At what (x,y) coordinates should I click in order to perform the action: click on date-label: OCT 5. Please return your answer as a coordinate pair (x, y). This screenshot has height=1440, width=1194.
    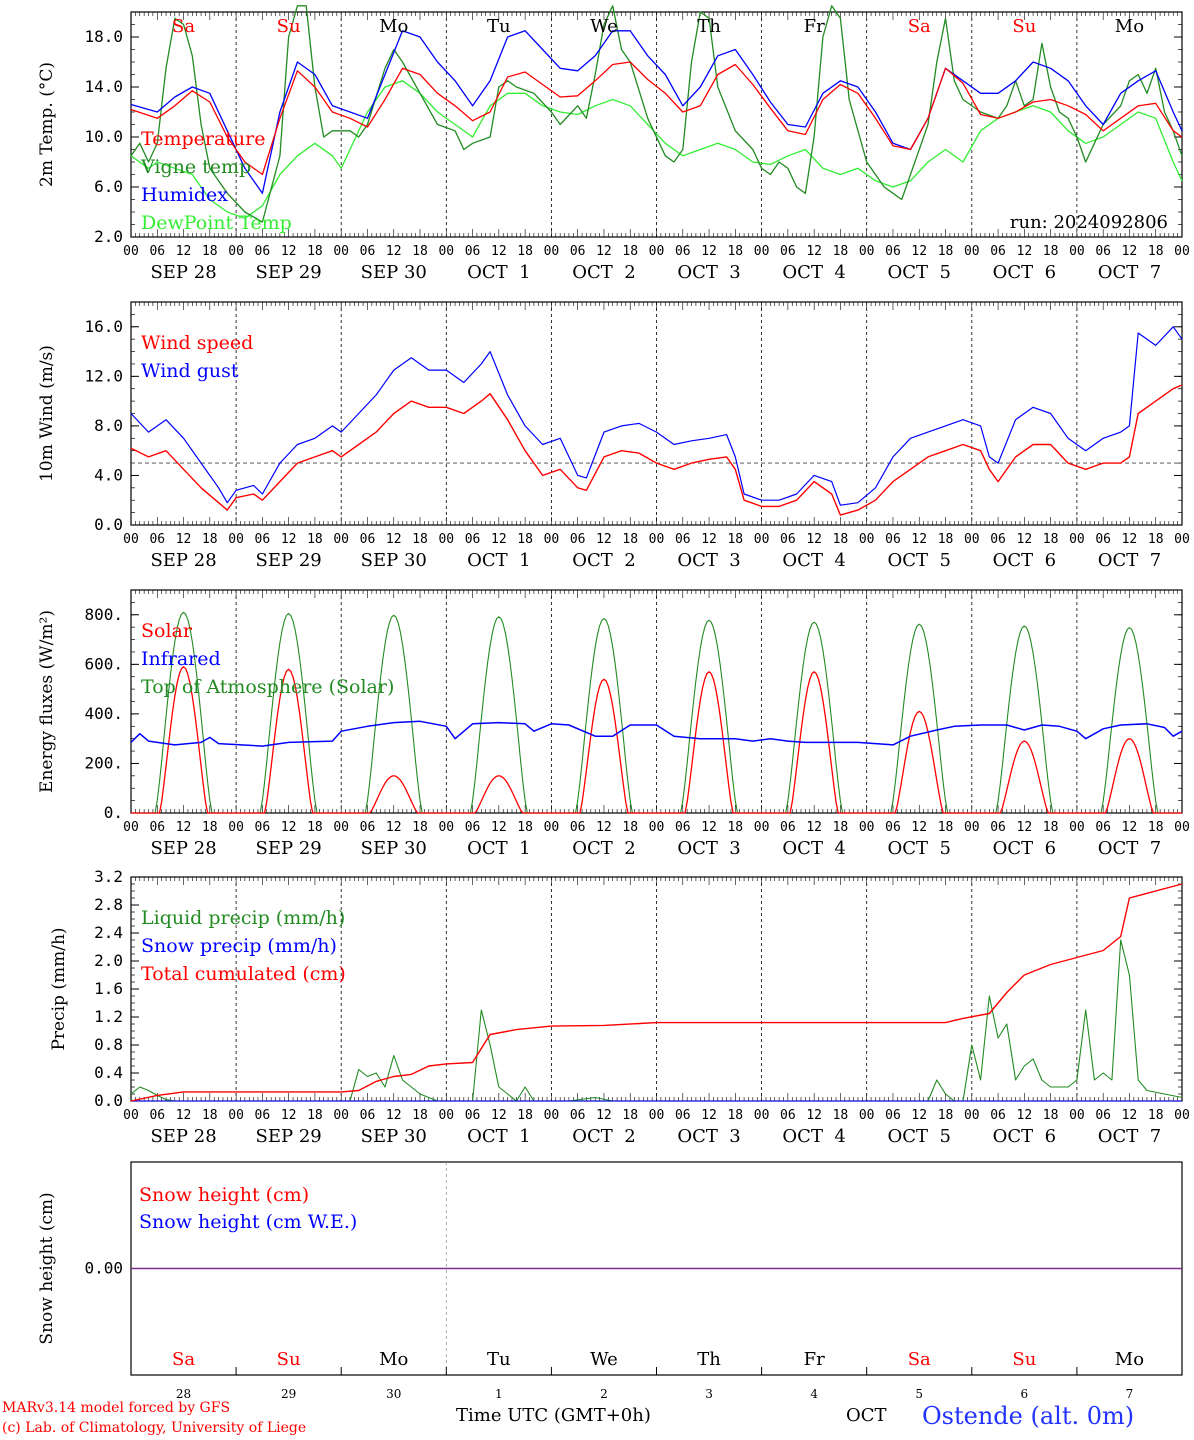
    Looking at the image, I should click on (919, 560).